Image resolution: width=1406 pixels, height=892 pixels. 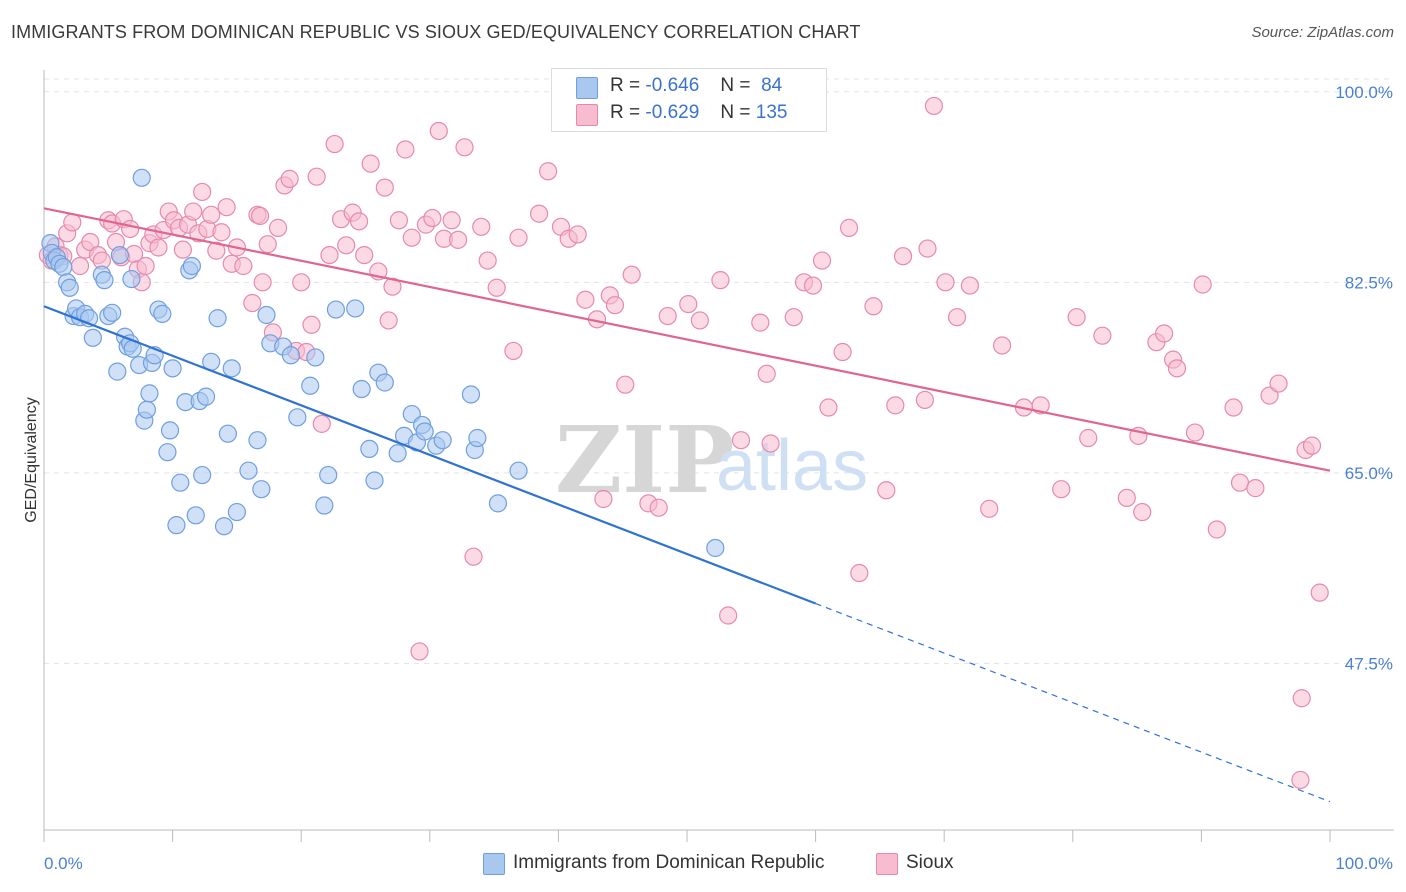 I want to click on legend-swatch-dominican, so click(x=587, y=88).